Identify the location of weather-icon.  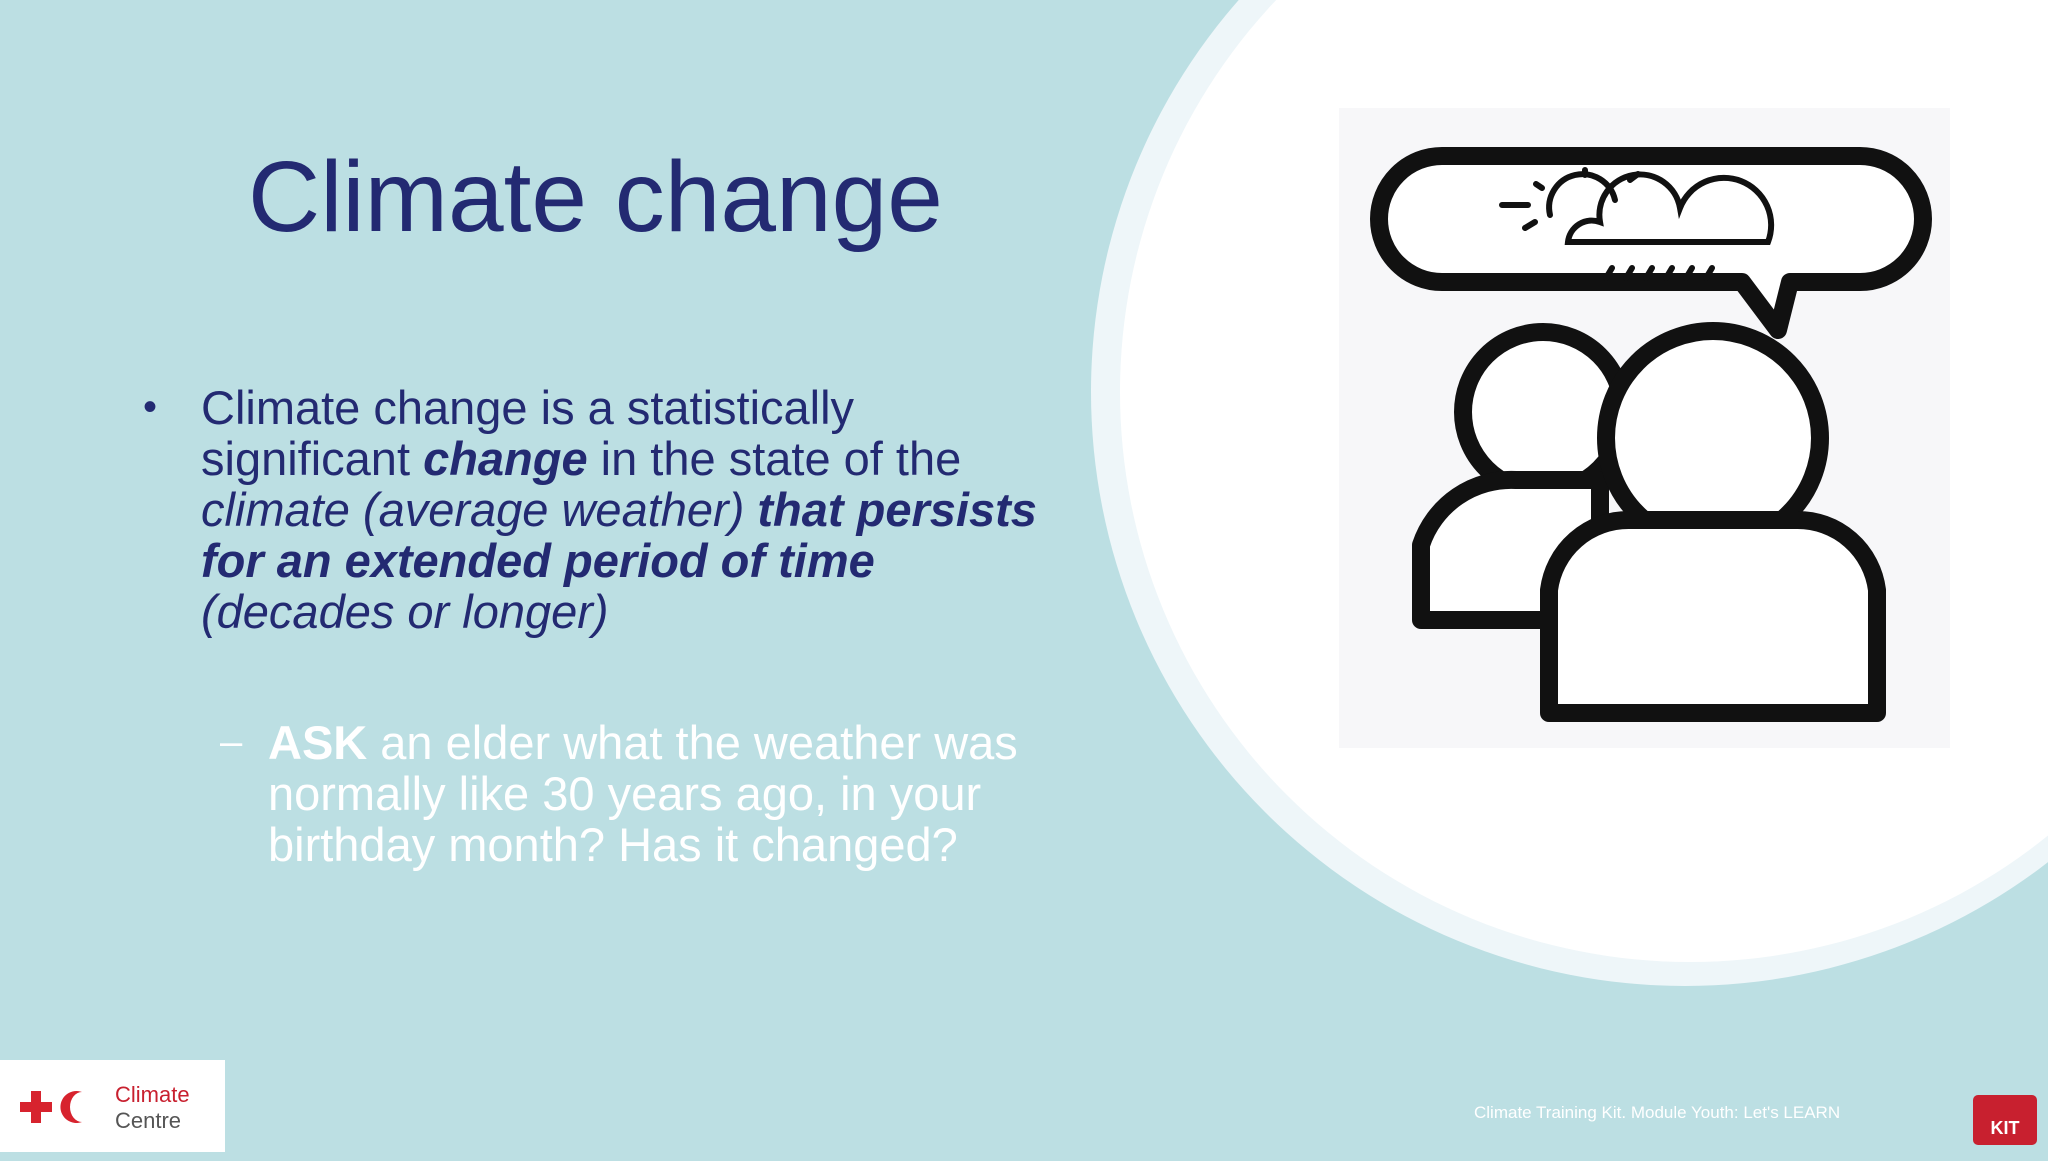
(1637, 224).